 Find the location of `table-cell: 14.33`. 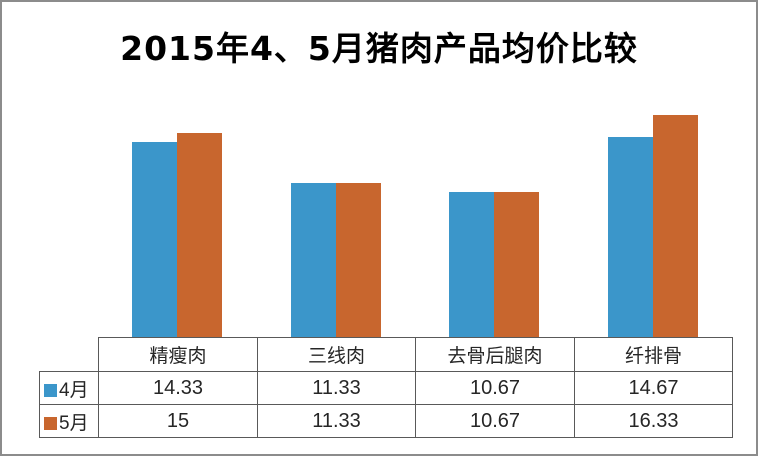

table-cell: 14.33 is located at coordinates (178, 388).